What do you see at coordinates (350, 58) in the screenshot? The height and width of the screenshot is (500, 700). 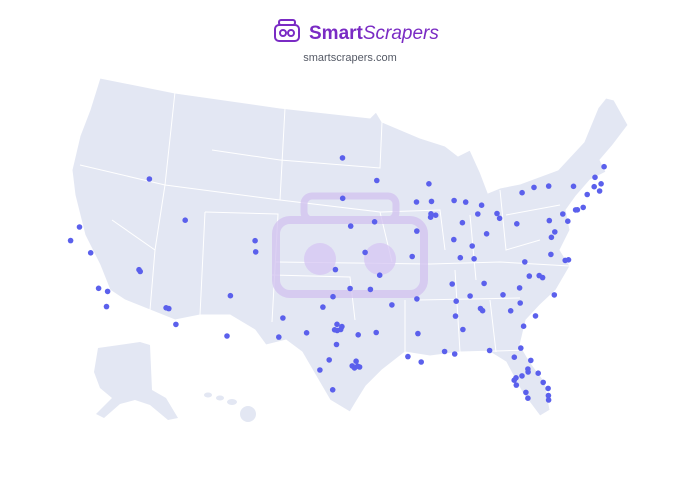 I see `site-url: smartscrapers.com` at bounding box center [350, 58].